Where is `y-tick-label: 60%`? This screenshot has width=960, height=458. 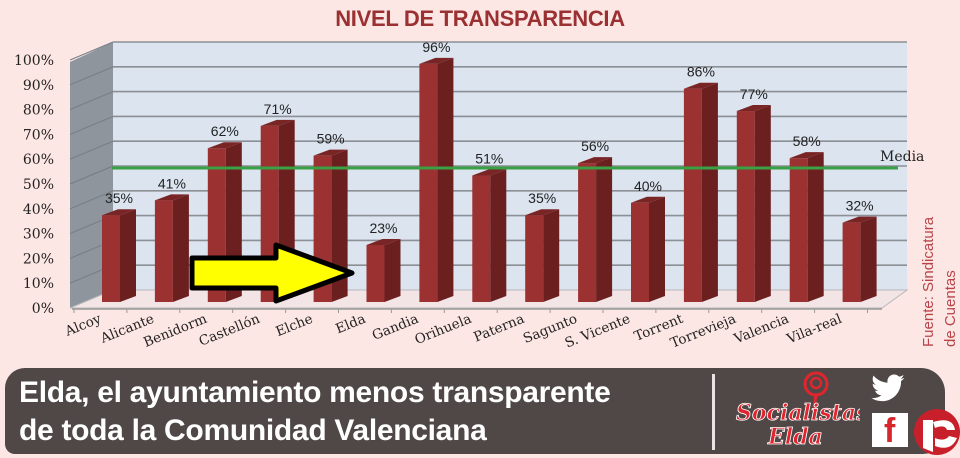
y-tick-label: 60% is located at coordinates (38, 160).